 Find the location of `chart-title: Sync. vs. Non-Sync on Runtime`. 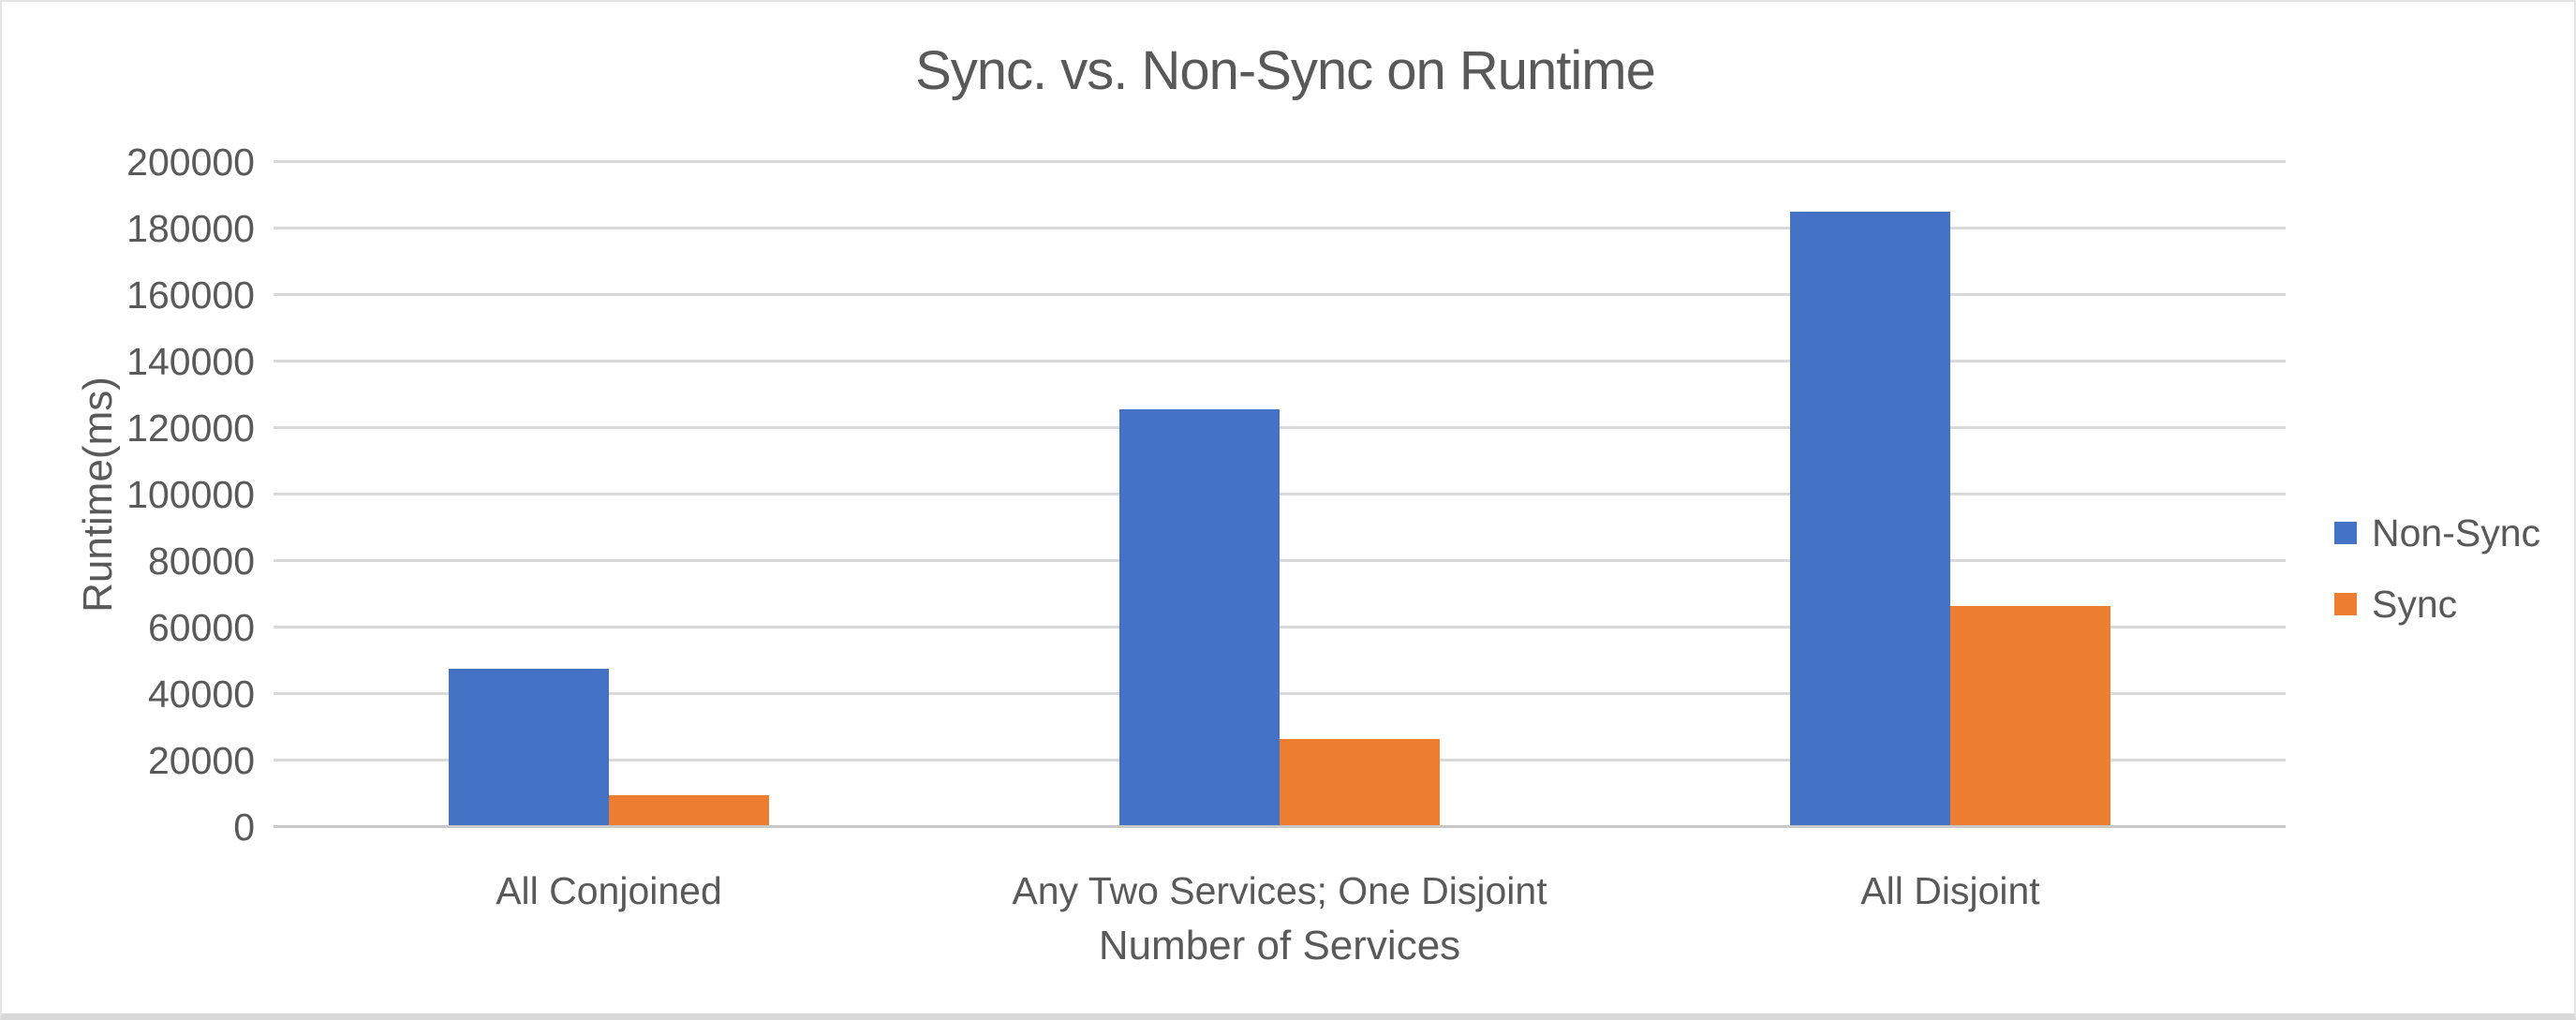

chart-title: Sync. vs. Non-Sync on Runtime is located at coordinates (1286, 70).